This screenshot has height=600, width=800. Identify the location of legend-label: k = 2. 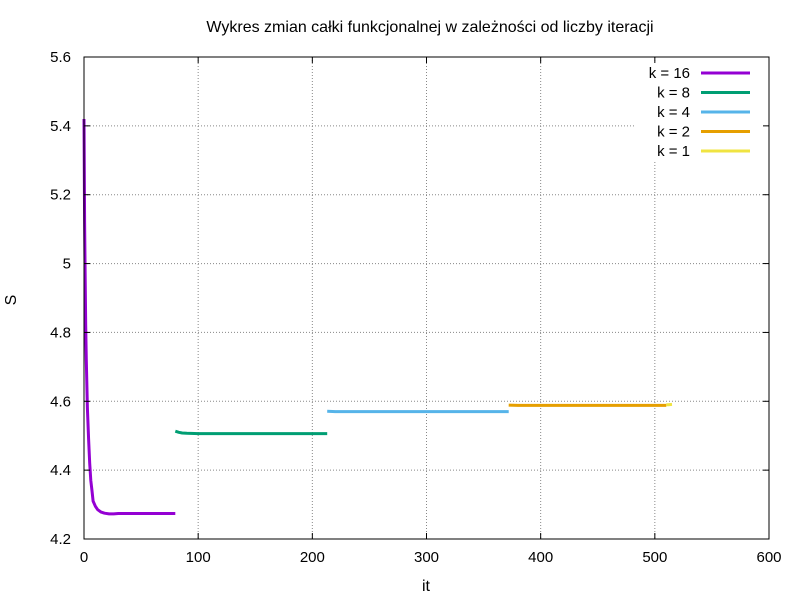
(673, 132).